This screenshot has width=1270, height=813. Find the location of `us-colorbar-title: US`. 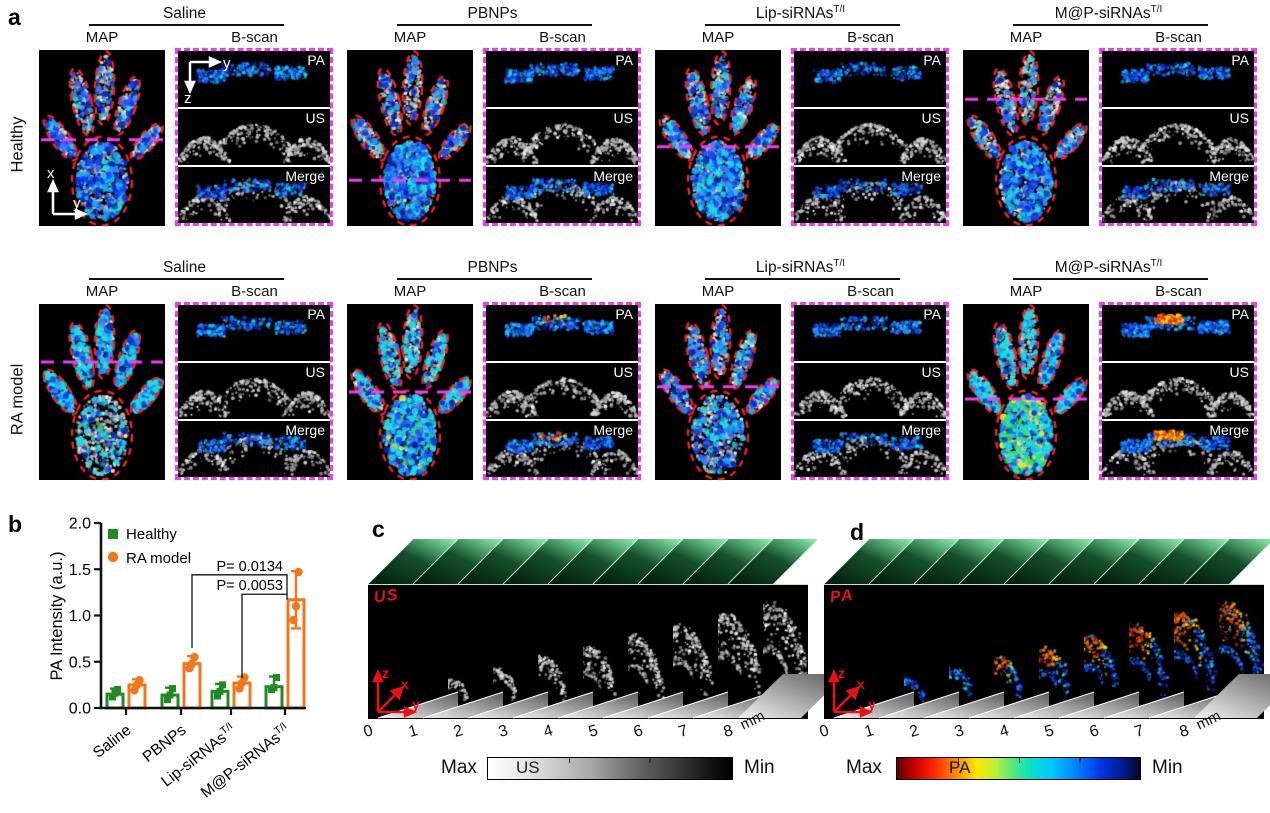

us-colorbar-title: US is located at coordinates (528, 767).